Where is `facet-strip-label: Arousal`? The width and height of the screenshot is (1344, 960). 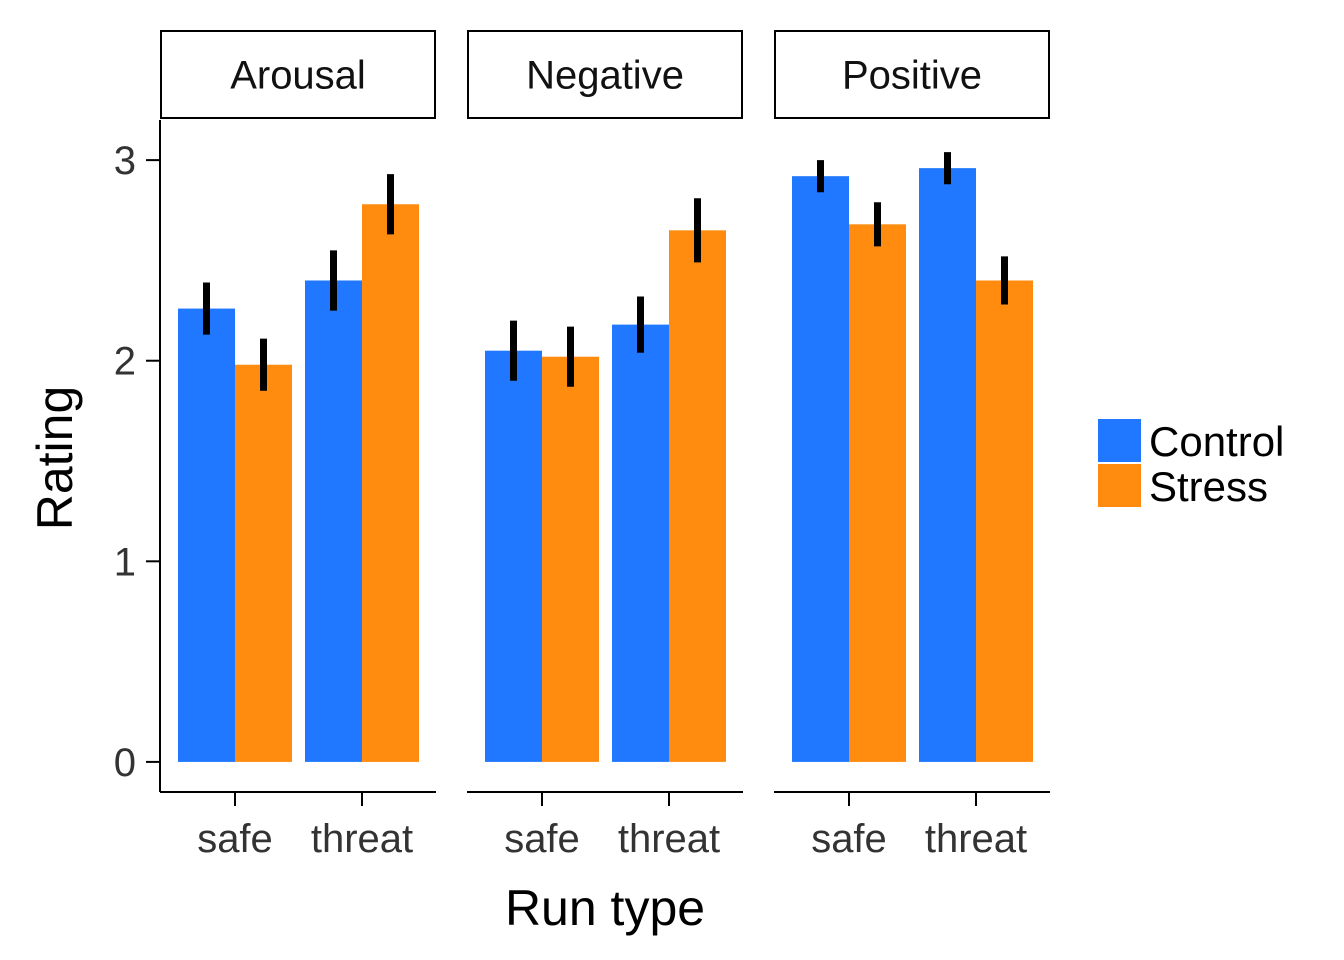 facet-strip-label: Arousal is located at coordinates (298, 76).